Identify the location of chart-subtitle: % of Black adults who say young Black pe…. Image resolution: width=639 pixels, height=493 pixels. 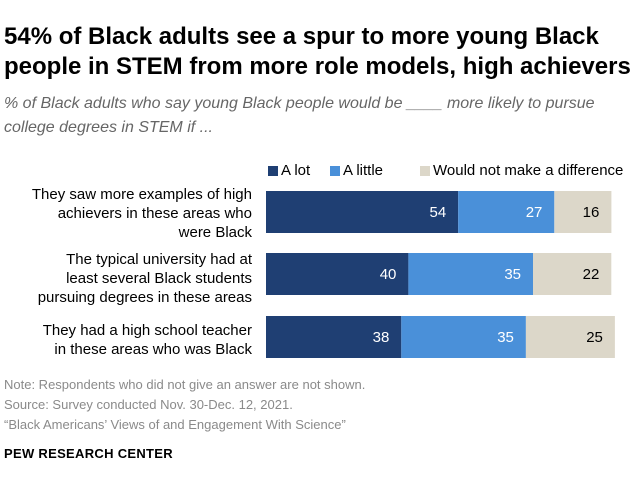
(299, 115).